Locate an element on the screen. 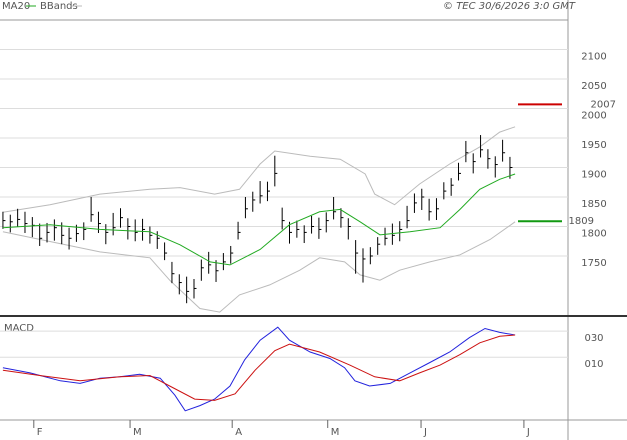 The height and width of the screenshot is (440, 627). y-tick-label: 1900 is located at coordinates (593, 175).